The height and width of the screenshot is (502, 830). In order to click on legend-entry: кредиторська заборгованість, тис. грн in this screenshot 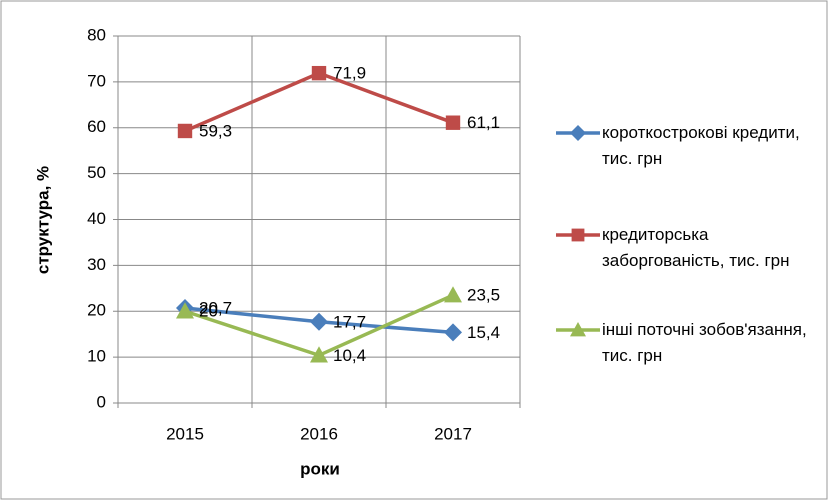, I will do `click(696, 247)`.